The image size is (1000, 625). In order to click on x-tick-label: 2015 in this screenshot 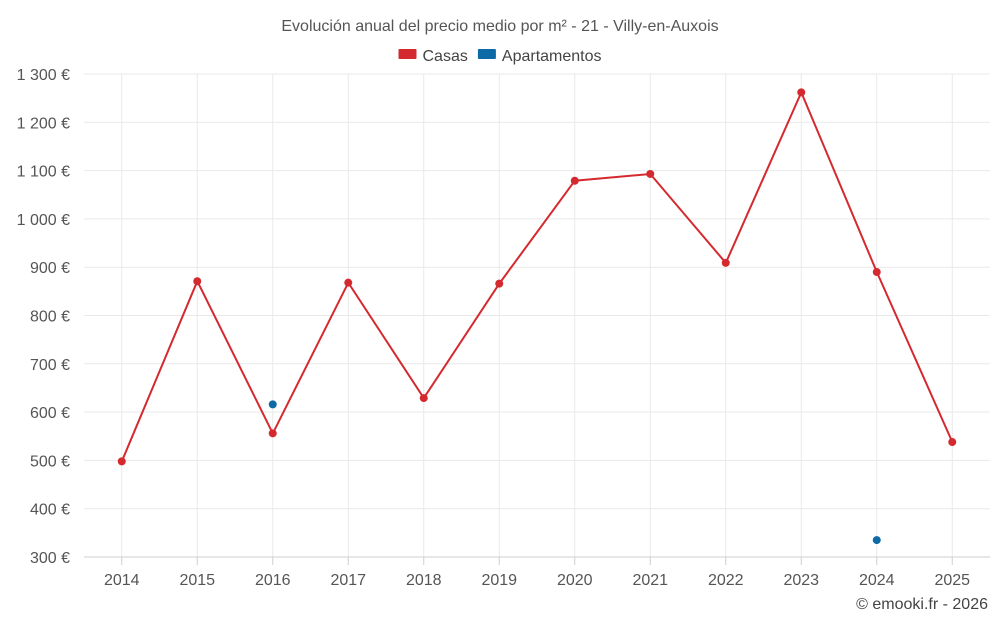, I will do `click(197, 580)`.